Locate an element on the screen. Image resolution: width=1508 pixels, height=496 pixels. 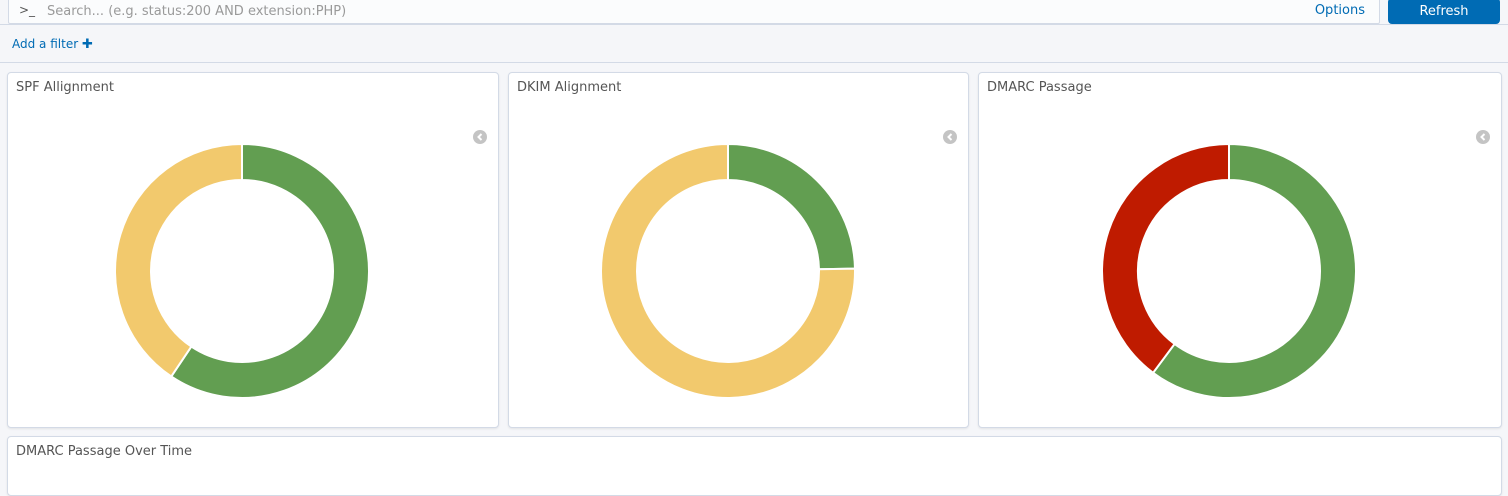
filter-bar: Add a filter ✚ is located at coordinates (754, 44).